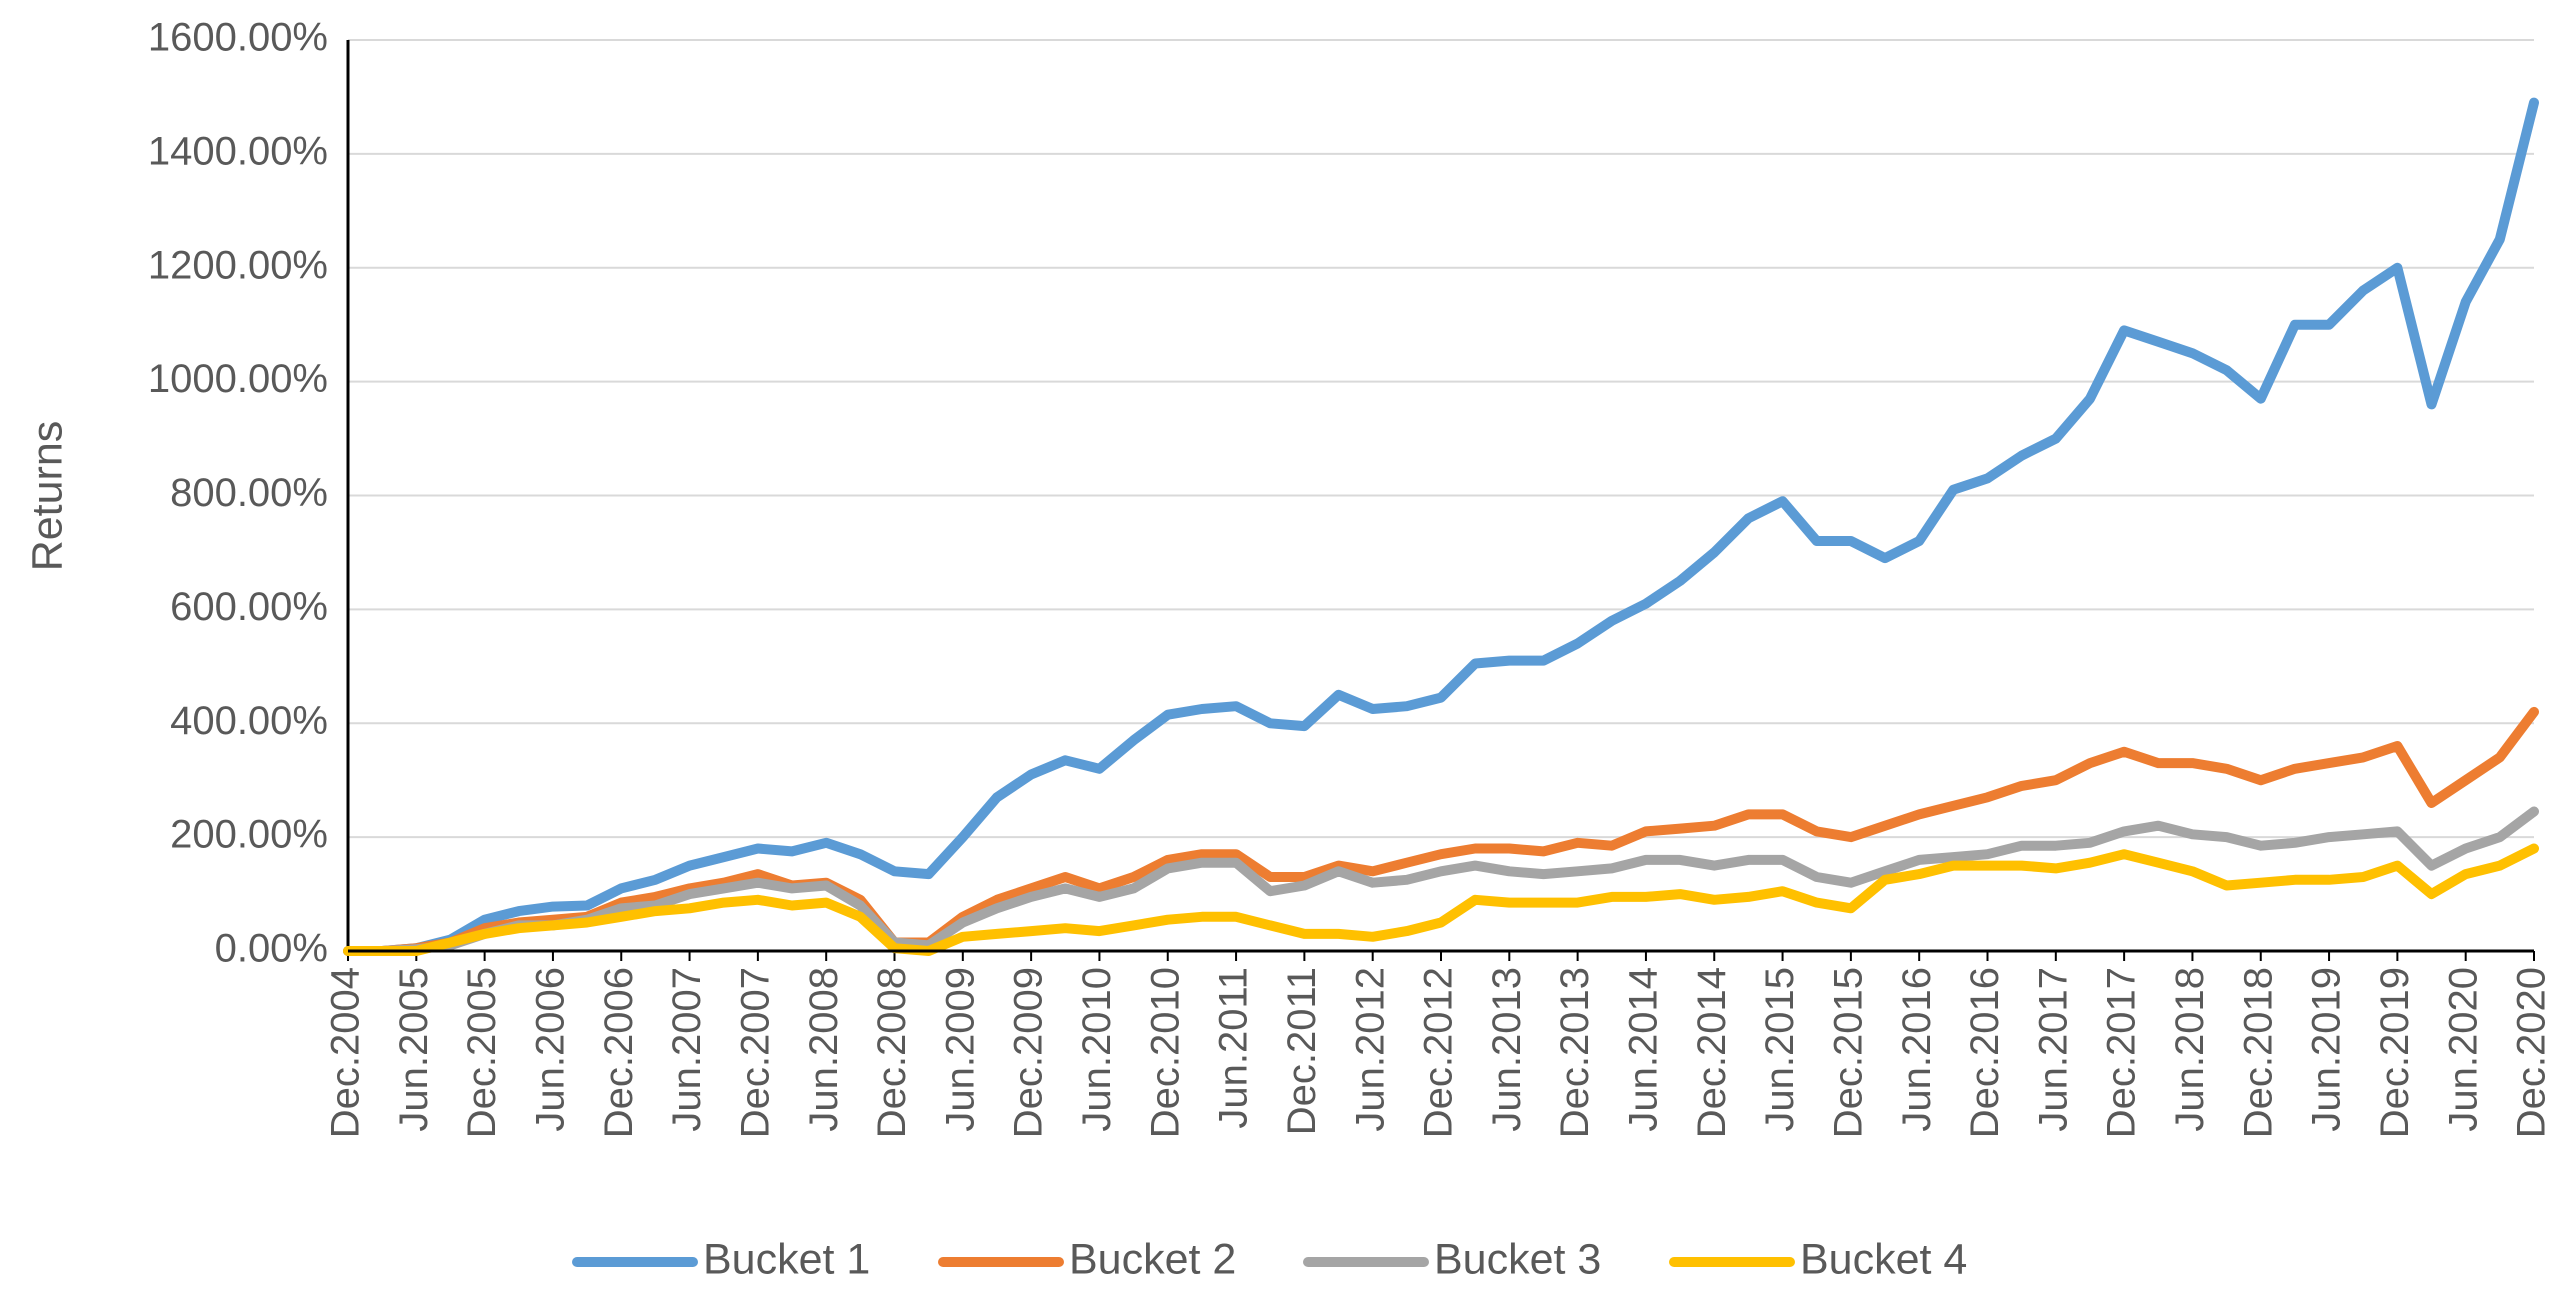  Describe the element at coordinates (892, 1052) in the screenshot. I see `x-tick-label: Dec.2008` at that location.